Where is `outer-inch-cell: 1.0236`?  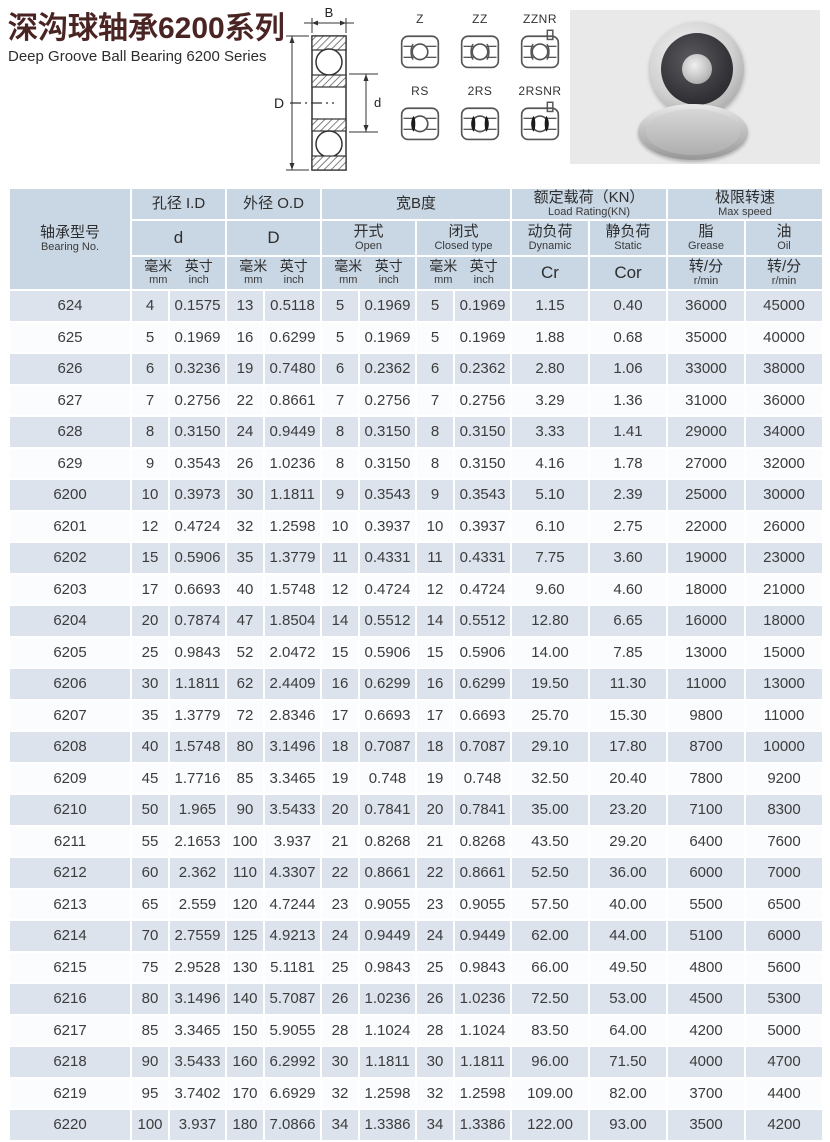
outer-inch-cell: 1.0236 is located at coordinates (292, 463).